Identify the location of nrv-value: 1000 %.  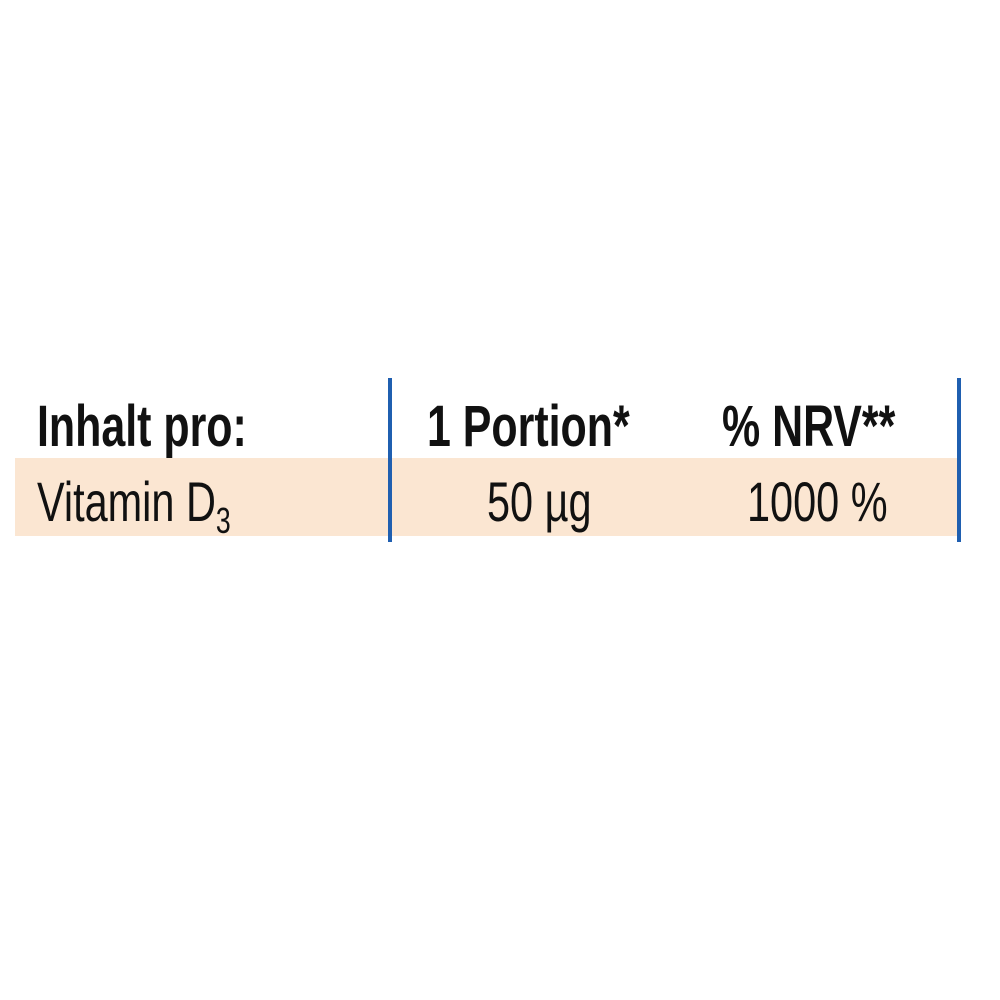
(817, 501).